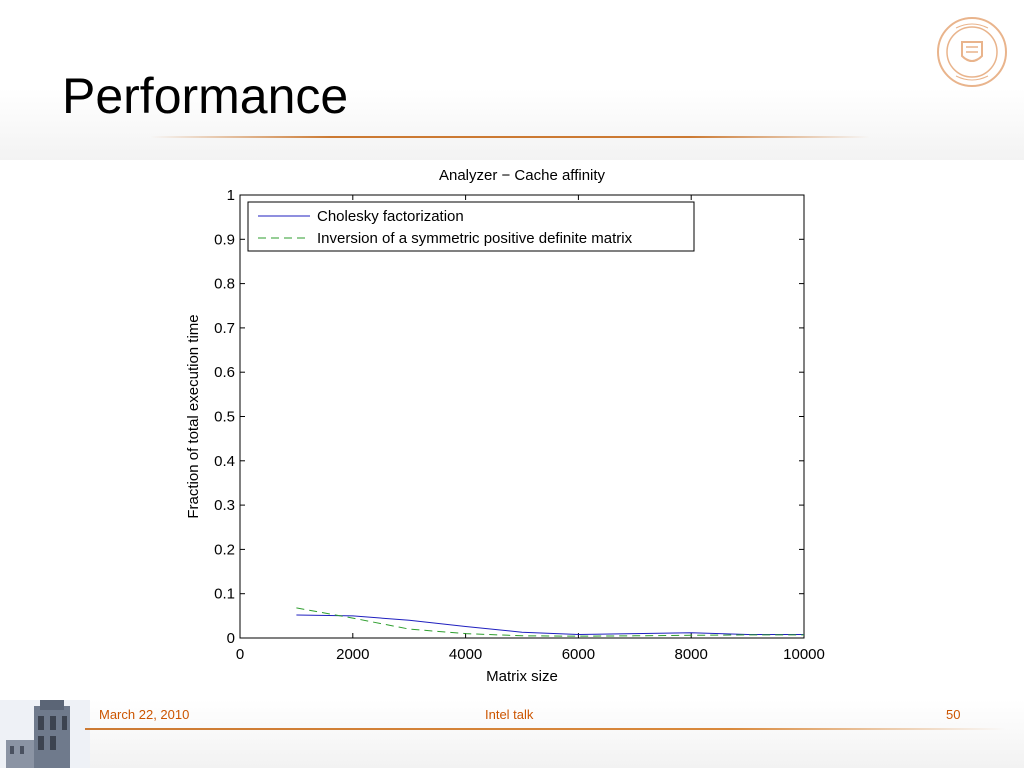 The width and height of the screenshot is (1024, 768). Describe the element at coordinates (45, 734) in the screenshot. I see `tower-image` at that location.